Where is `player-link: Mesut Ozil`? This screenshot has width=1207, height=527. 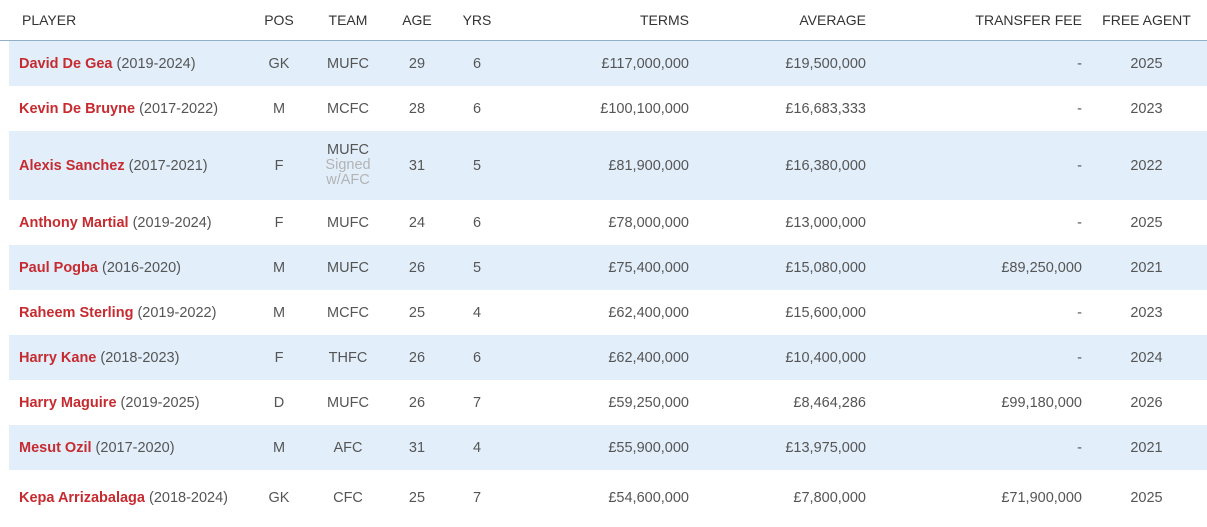 player-link: Mesut Ozil is located at coordinates (55, 447).